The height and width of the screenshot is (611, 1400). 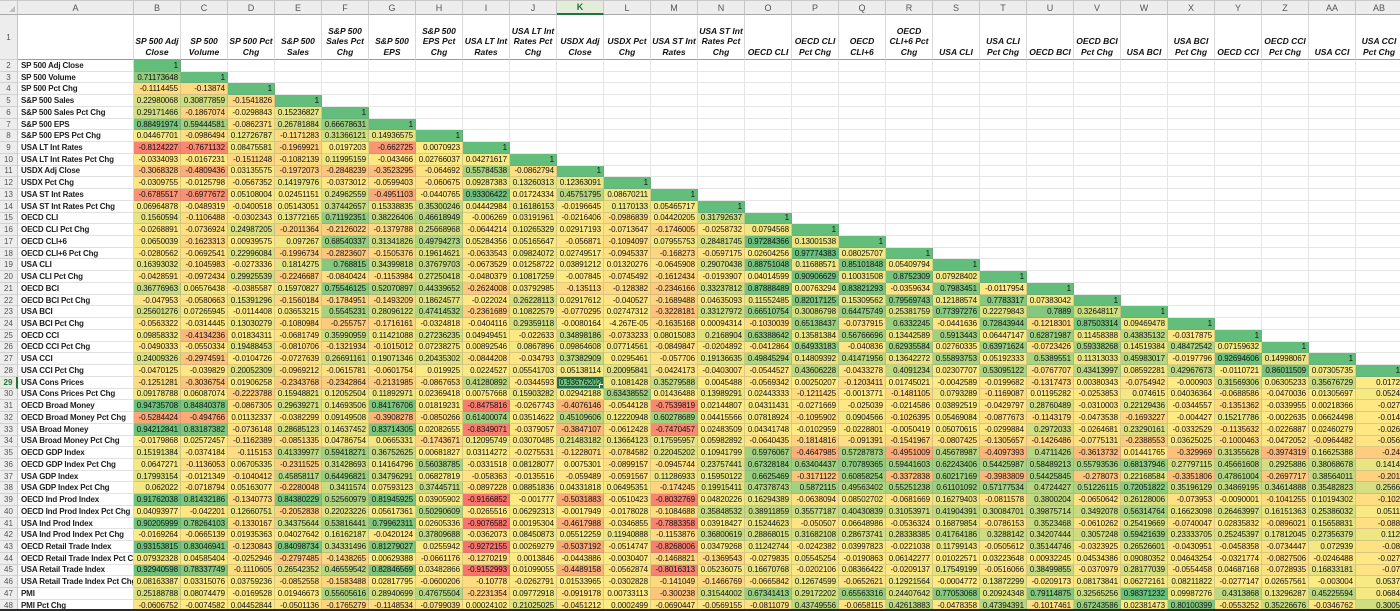 What do you see at coordinates (1378, 382) in the screenshot?
I see `cell: 0.0172` at bounding box center [1378, 382].